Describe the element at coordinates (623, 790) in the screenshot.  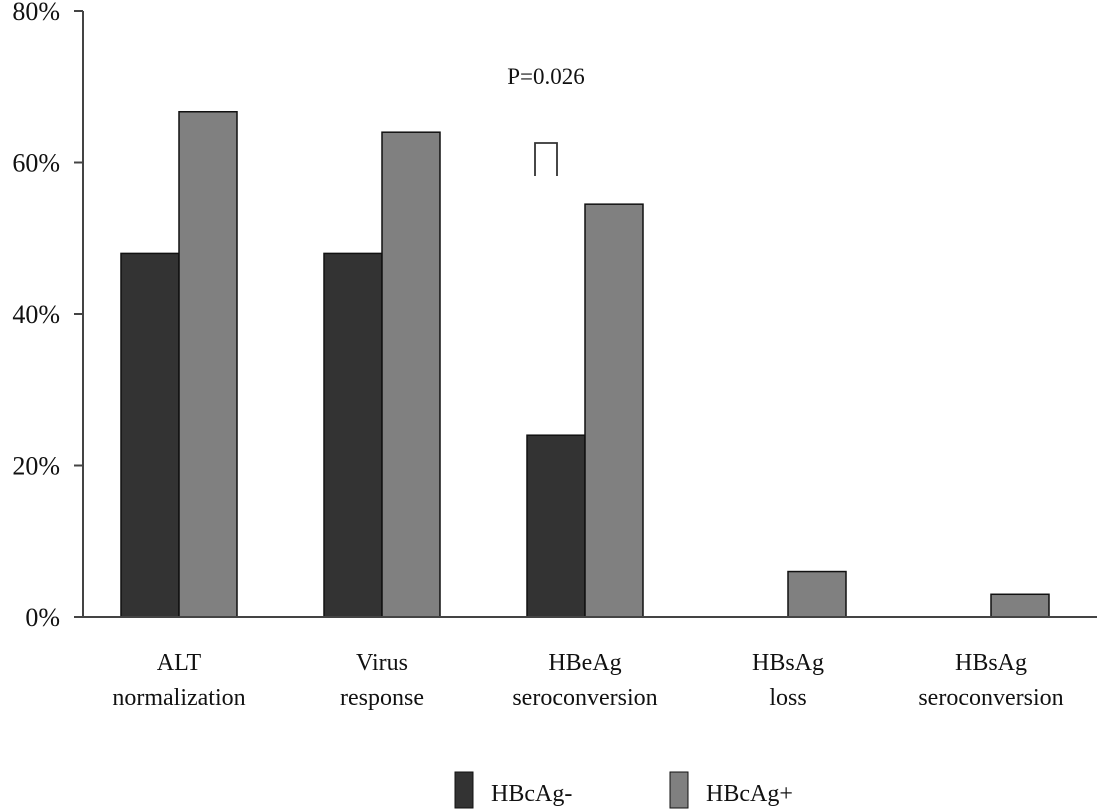
I see `legend: HBcAg- HBcAg+` at that location.